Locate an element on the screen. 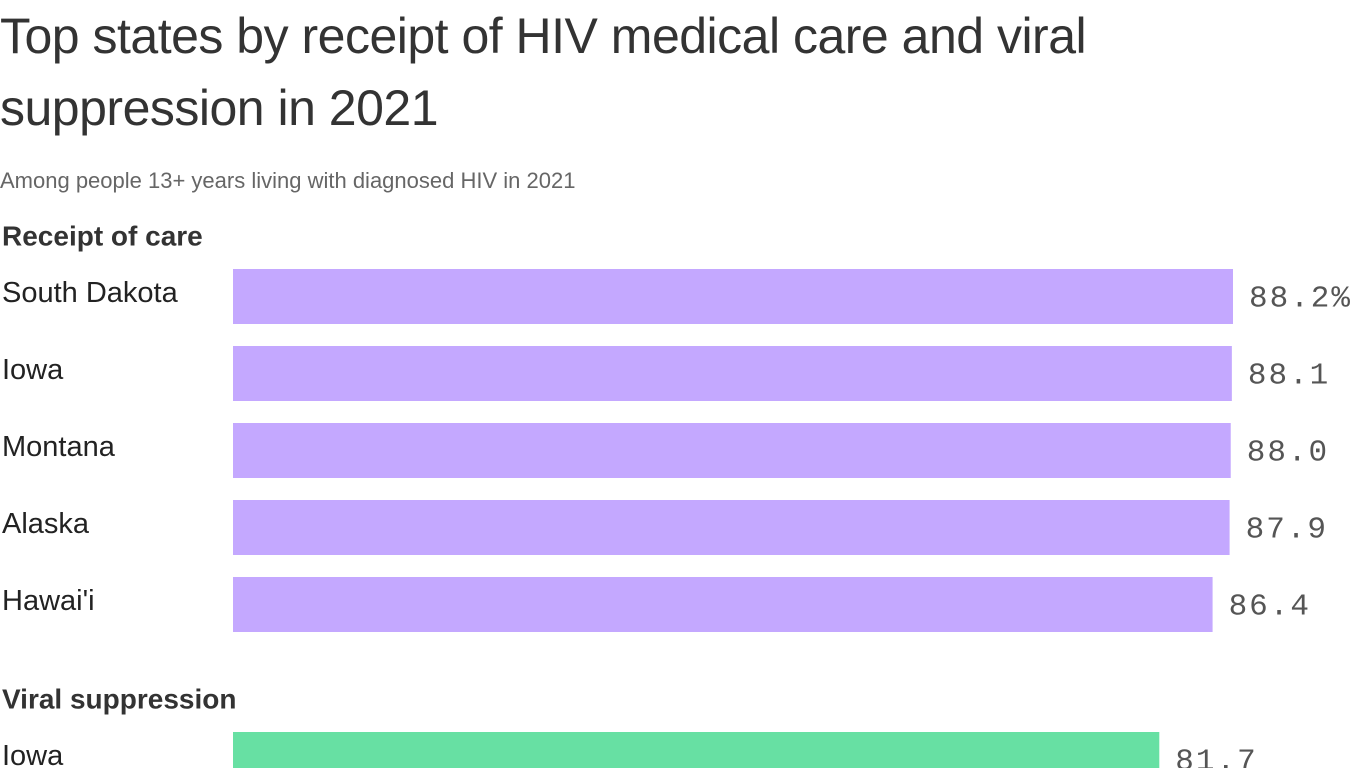  value-label: 88.2% is located at coordinates (1300, 299).